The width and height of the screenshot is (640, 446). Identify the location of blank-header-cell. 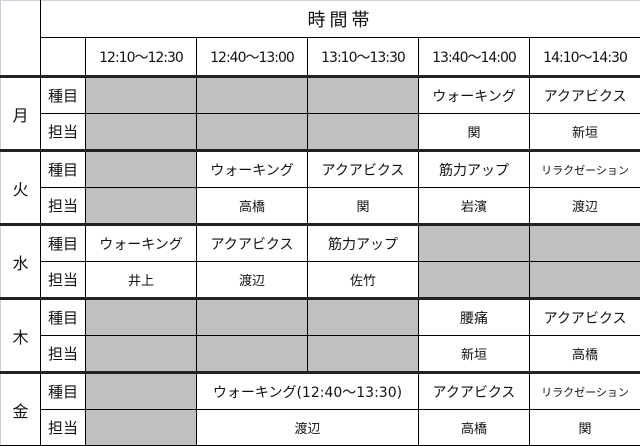
(63, 57).